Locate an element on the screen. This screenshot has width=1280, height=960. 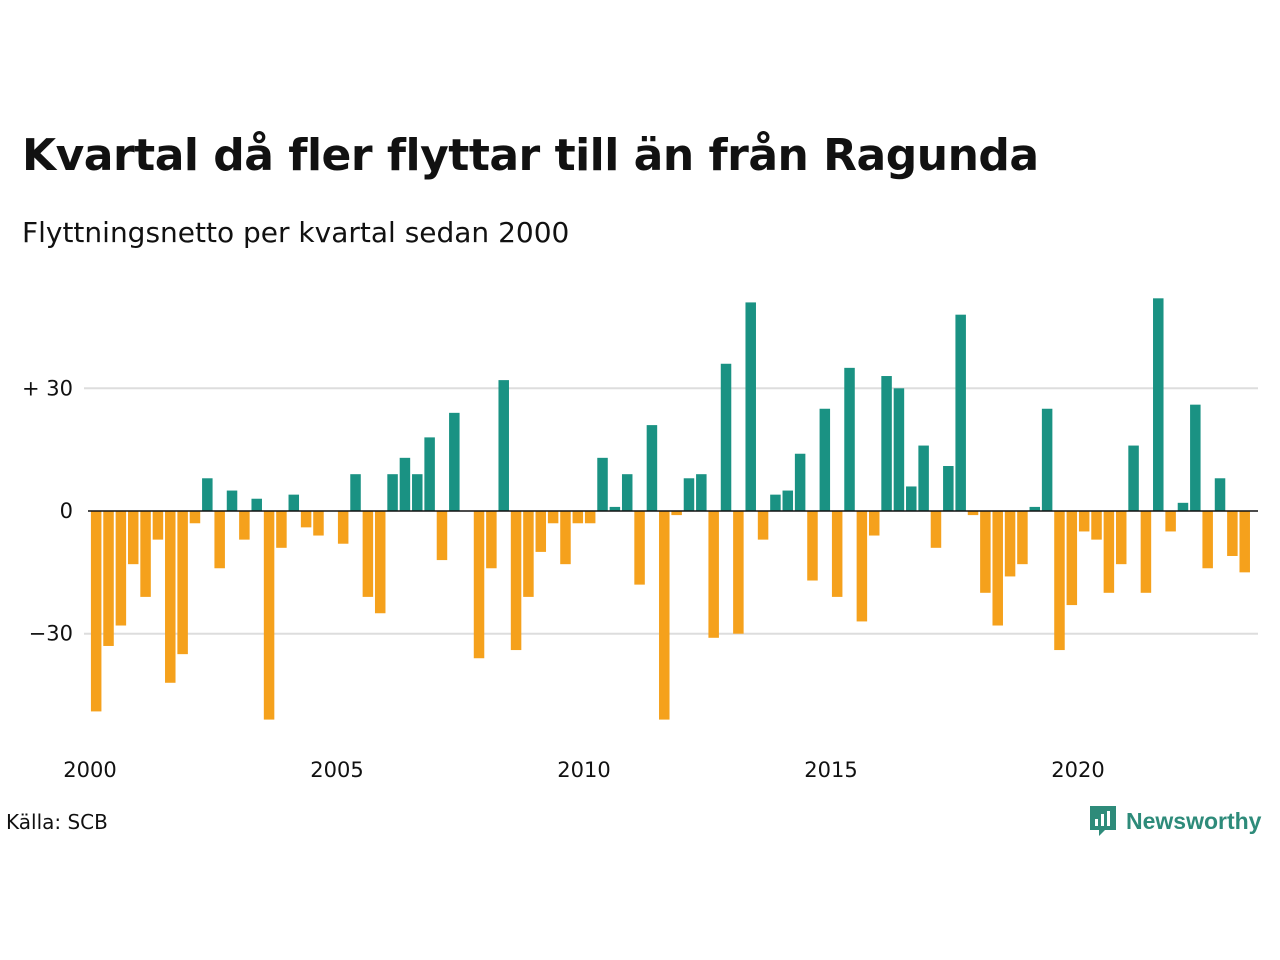
bar-2007Q2 is located at coordinates (454, 461).